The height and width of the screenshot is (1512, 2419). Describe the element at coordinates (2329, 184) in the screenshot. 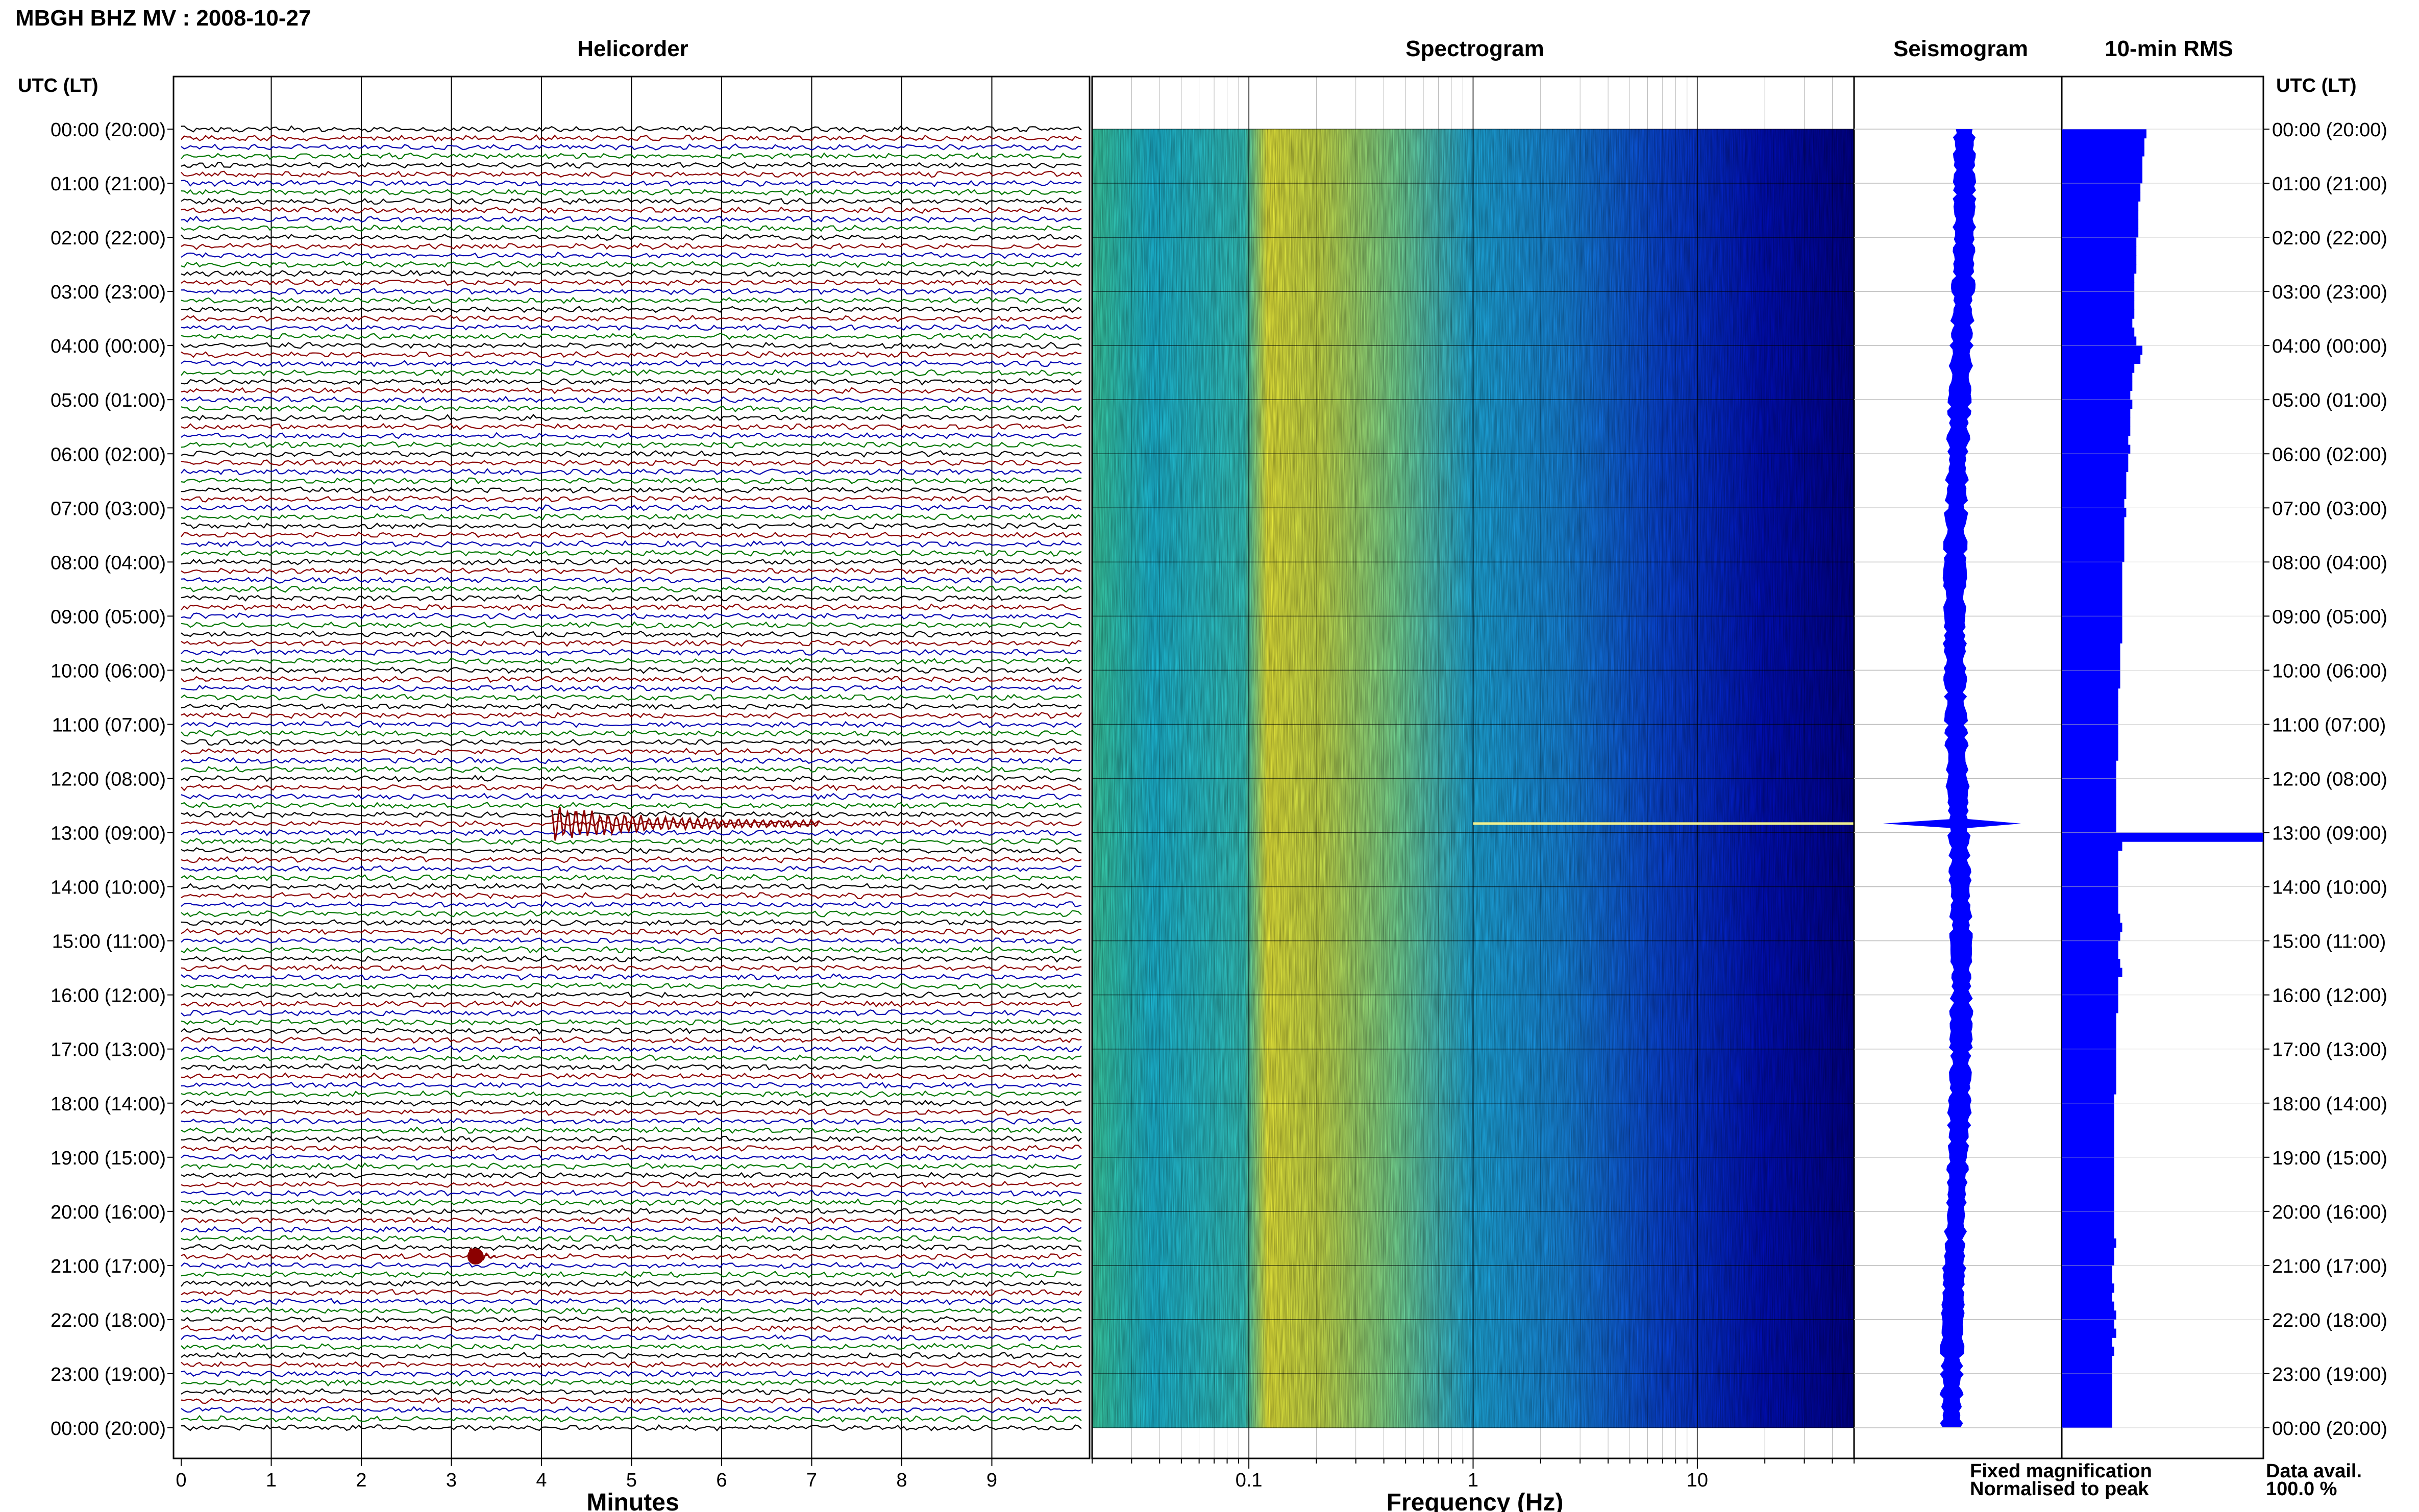

I see `row-label-right: 01:00 (21:00)` at that location.